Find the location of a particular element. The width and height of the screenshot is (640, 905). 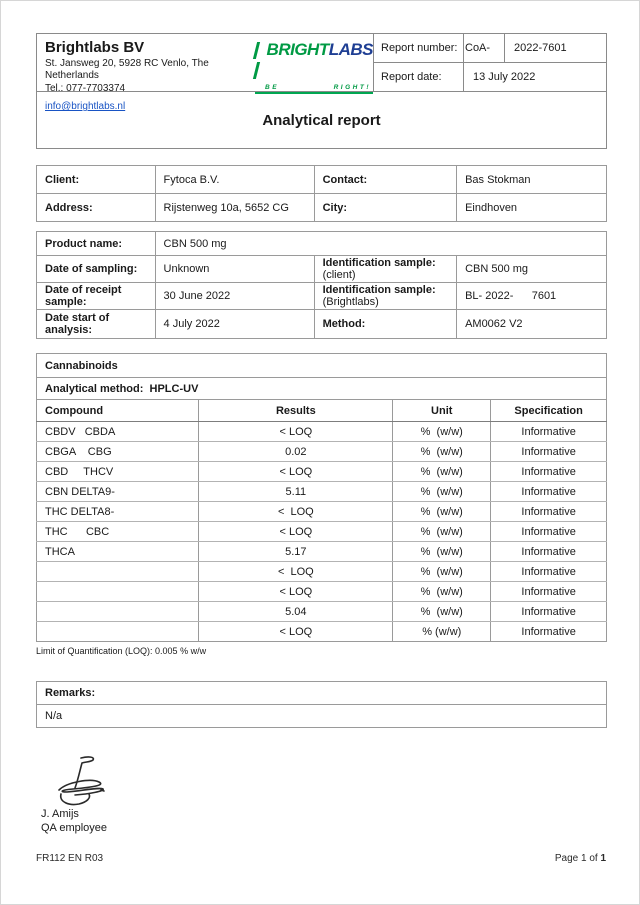

results-data-row: CBGA CBG 0.02 % (w/w) Informative is located at coordinates (321, 452).